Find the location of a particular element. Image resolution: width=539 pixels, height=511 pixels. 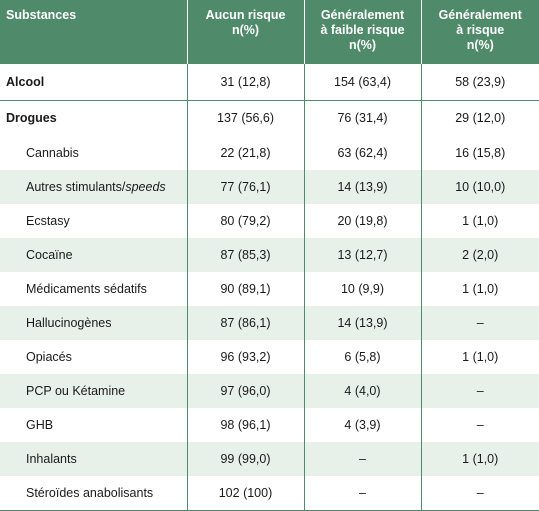

table-row-drogues: Drogues 137 (56,6) 76 (31,4) 29 (12,0) is located at coordinates (269, 117).